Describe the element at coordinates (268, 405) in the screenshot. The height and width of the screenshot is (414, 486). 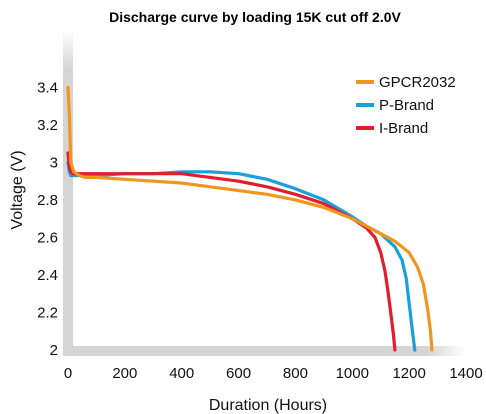
I see `x-axis-label: Duration (Hours)` at that location.